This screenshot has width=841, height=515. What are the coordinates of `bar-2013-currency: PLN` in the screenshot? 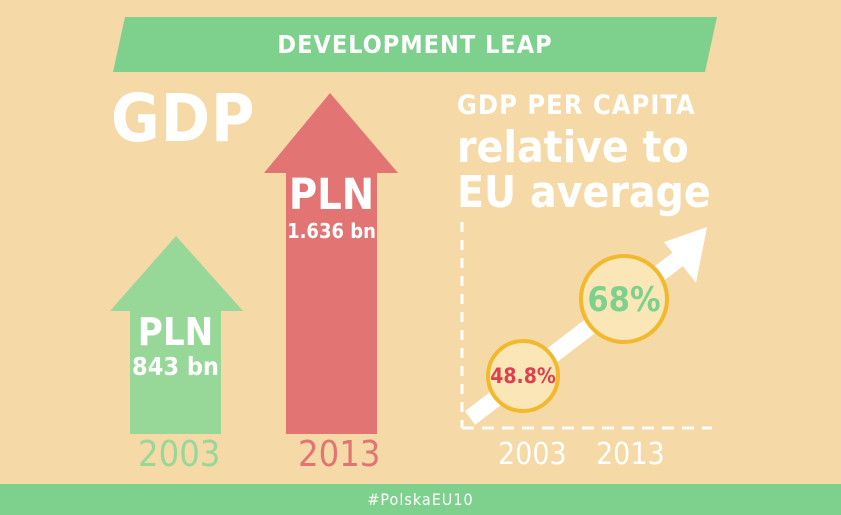 It's located at (331, 195).